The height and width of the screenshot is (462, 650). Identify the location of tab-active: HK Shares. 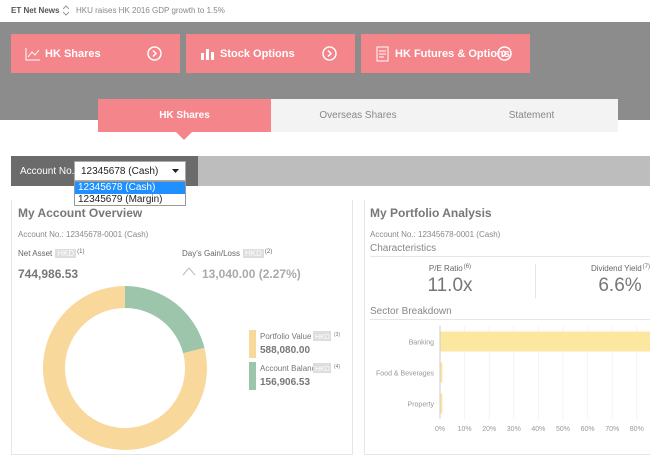
(184, 115).